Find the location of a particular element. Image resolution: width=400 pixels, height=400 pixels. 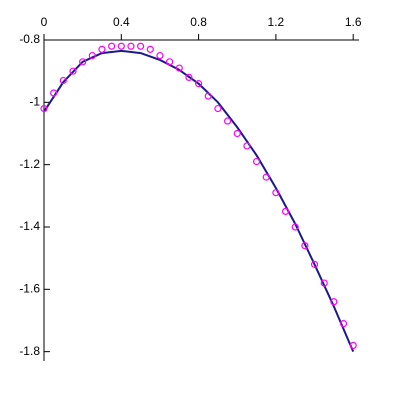

y-tick-label: -1.2 is located at coordinates (29, 164).